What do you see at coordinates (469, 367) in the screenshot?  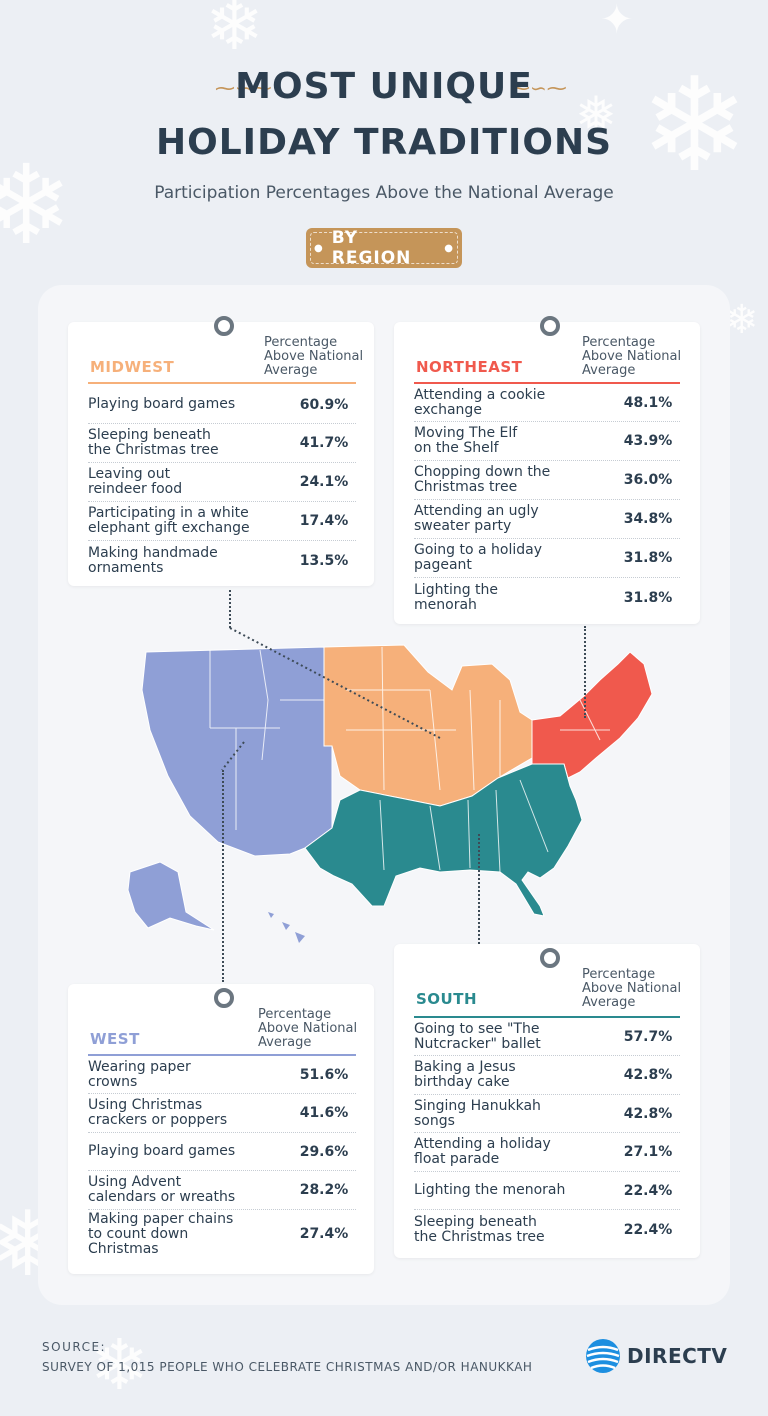 I see `northeast-region-label: NORTHEAST` at bounding box center [469, 367].